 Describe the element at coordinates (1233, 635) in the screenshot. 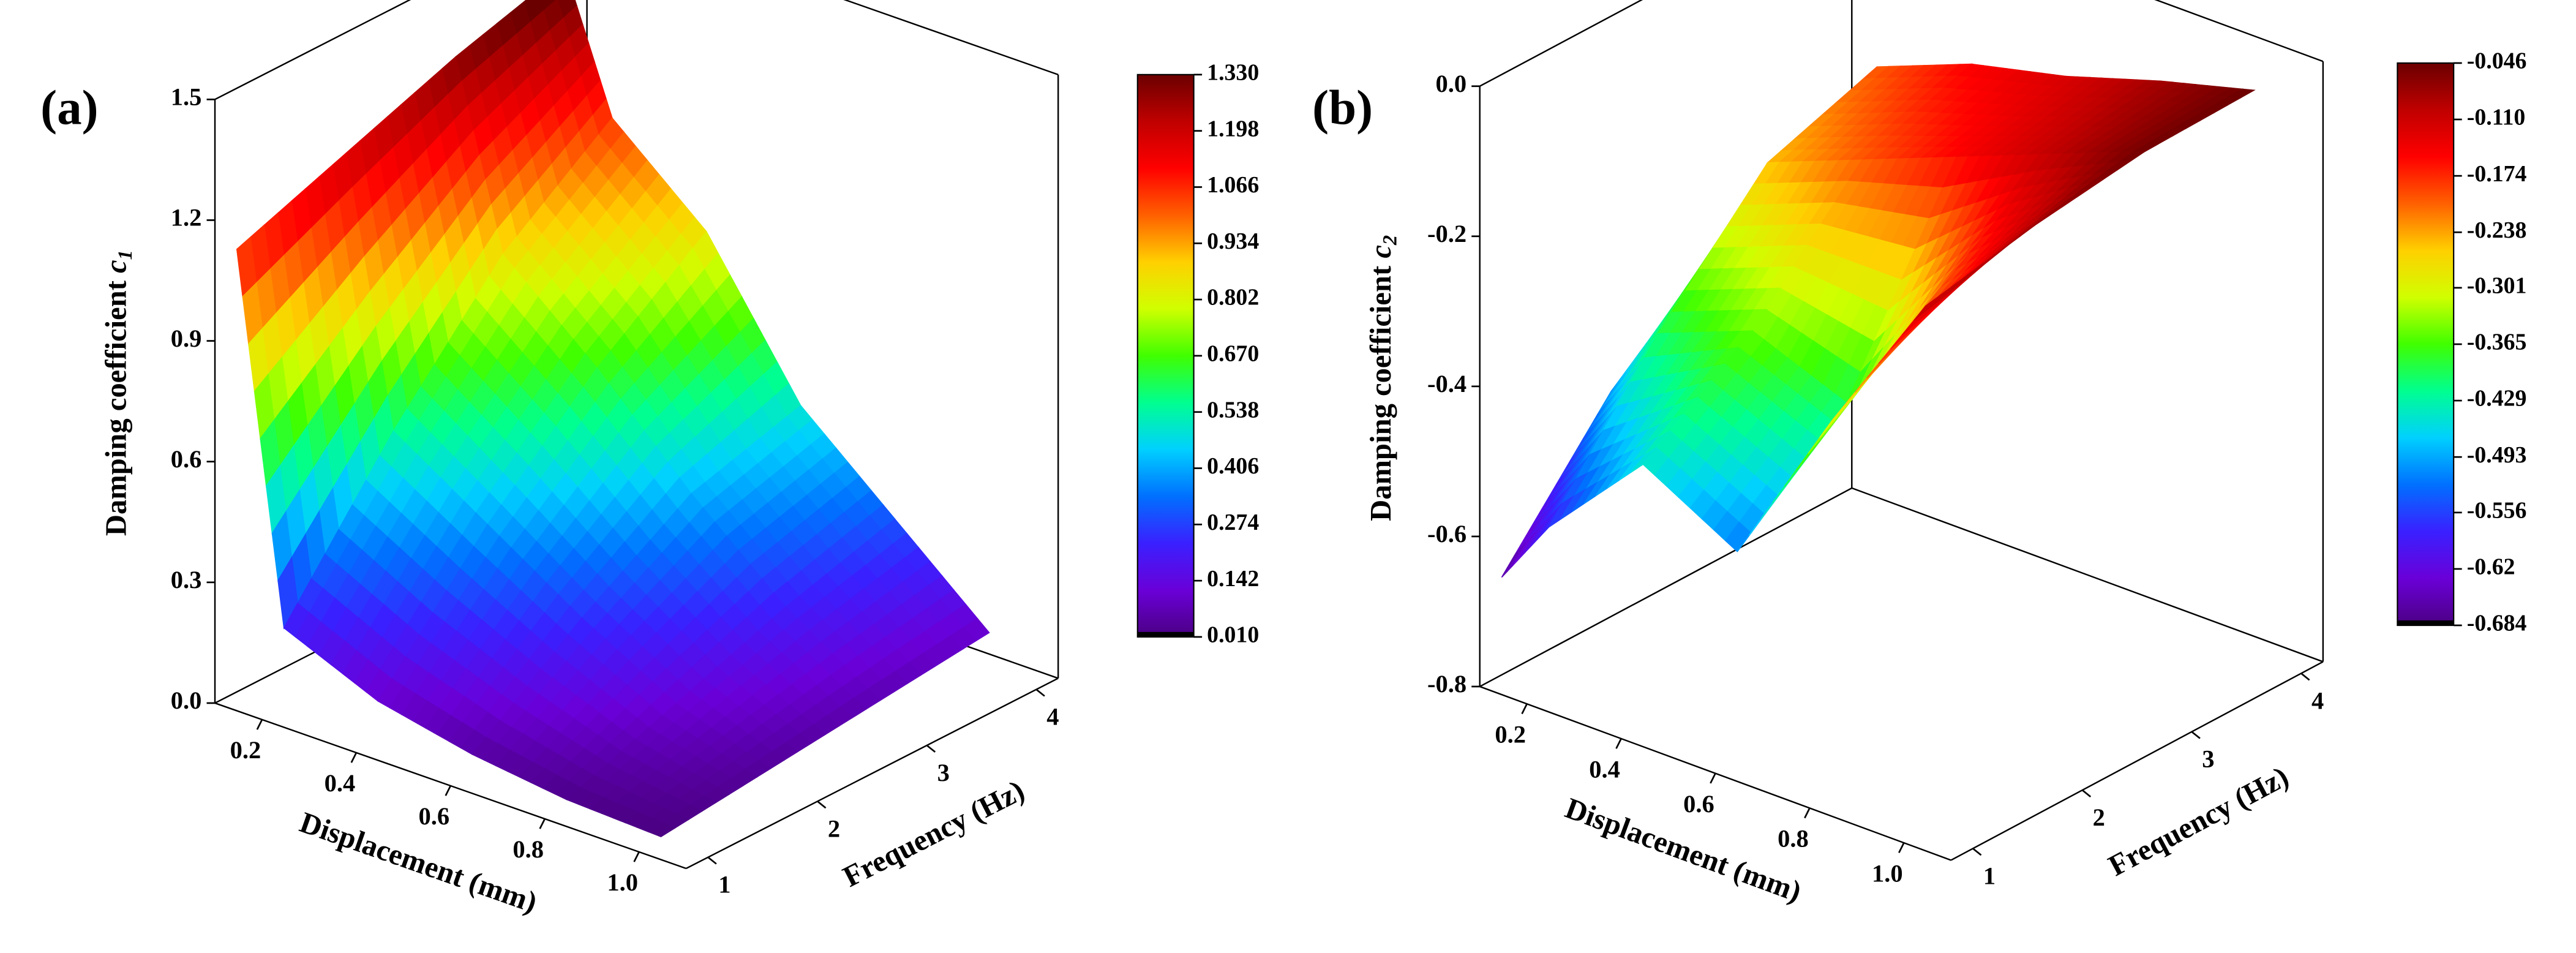

I see `colorbar-tick-label: 0.010` at that location.